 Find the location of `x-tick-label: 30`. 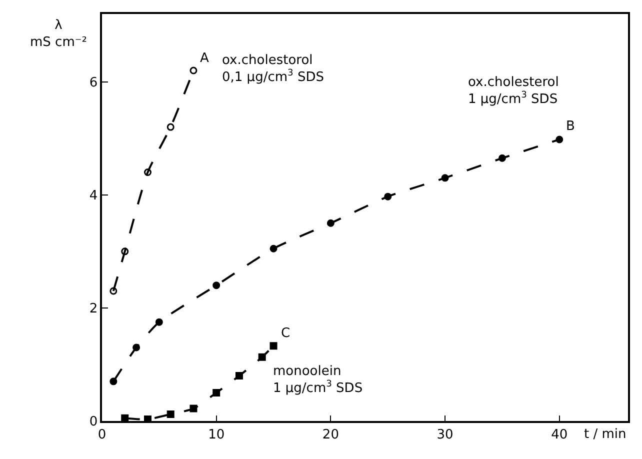

x-tick-label: 30 is located at coordinates (445, 434).